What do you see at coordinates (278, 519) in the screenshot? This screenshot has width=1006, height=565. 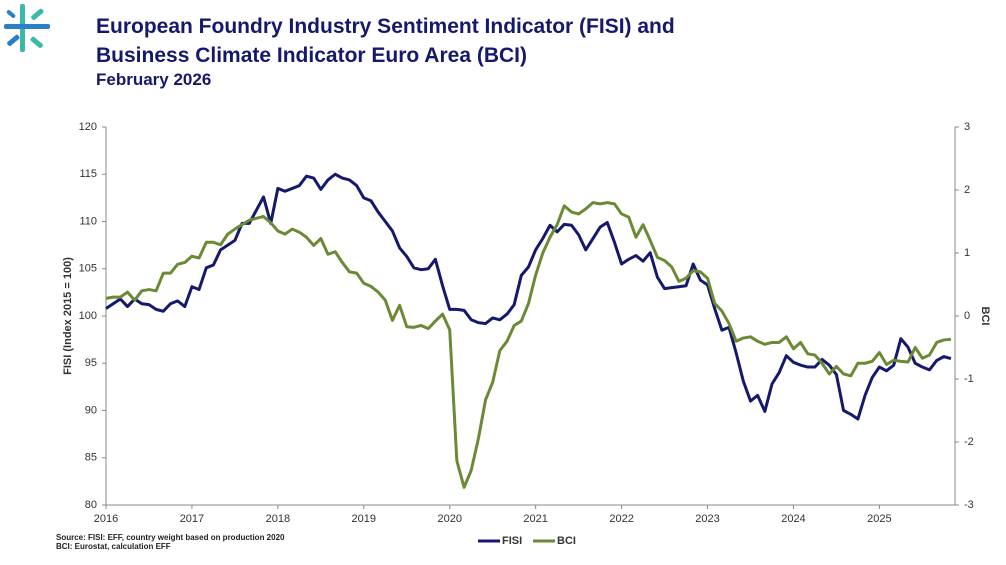 I see `x-tick-label: 2018` at bounding box center [278, 519].